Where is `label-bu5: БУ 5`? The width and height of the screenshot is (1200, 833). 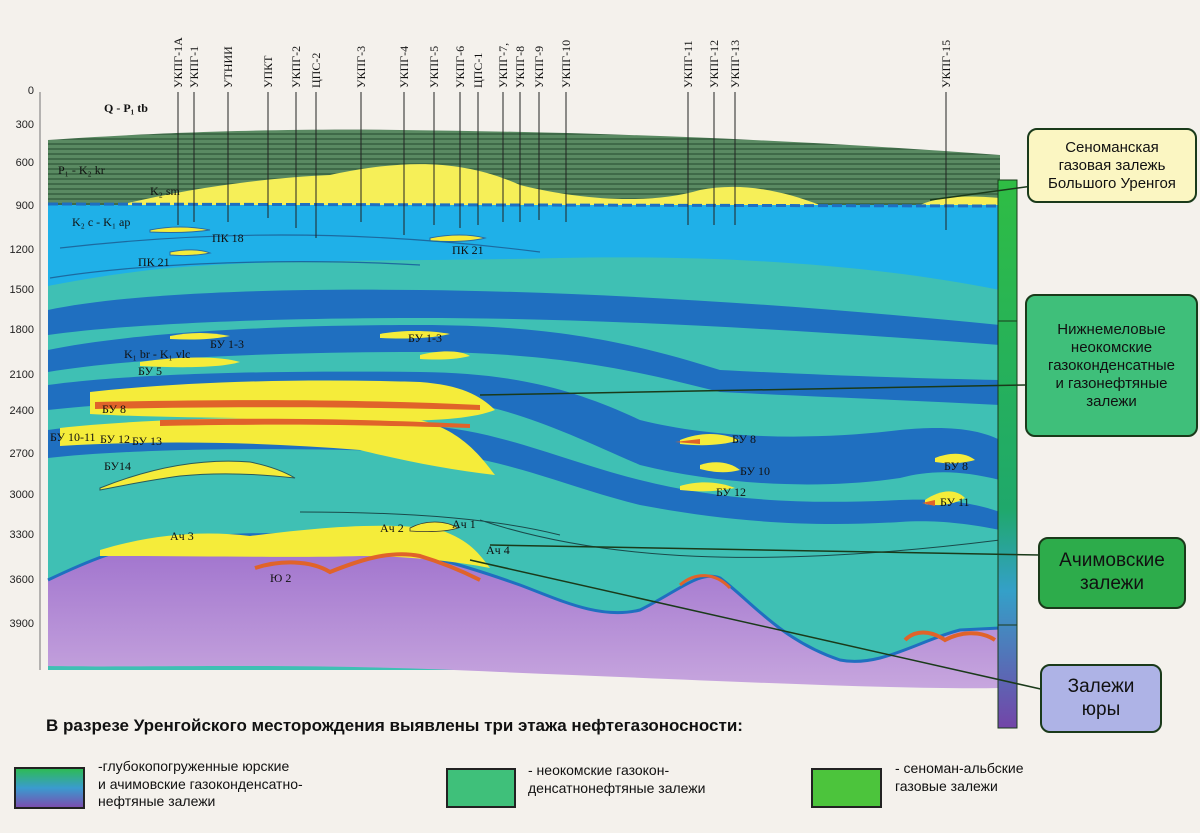
label-bu5: БУ 5 is located at coordinates (150, 371).